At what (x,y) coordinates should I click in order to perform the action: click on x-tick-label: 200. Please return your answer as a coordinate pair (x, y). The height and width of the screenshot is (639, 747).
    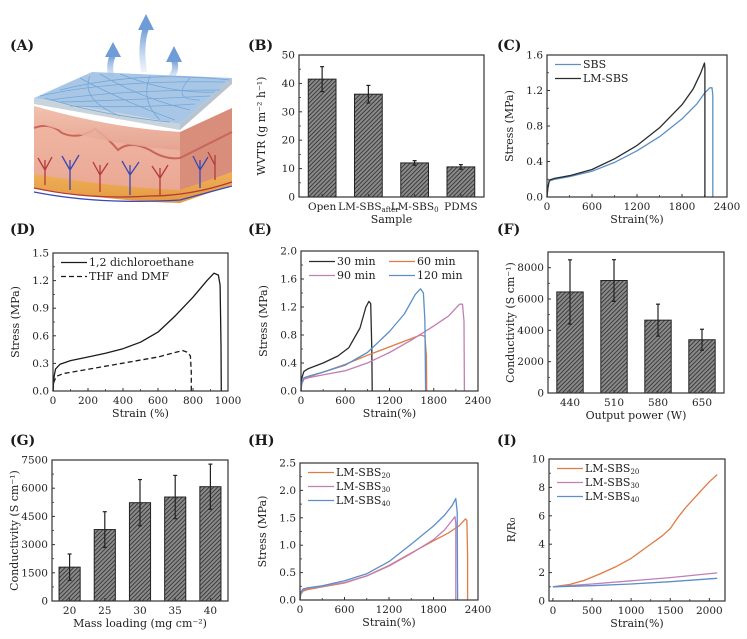
    Looking at the image, I should click on (88, 401).